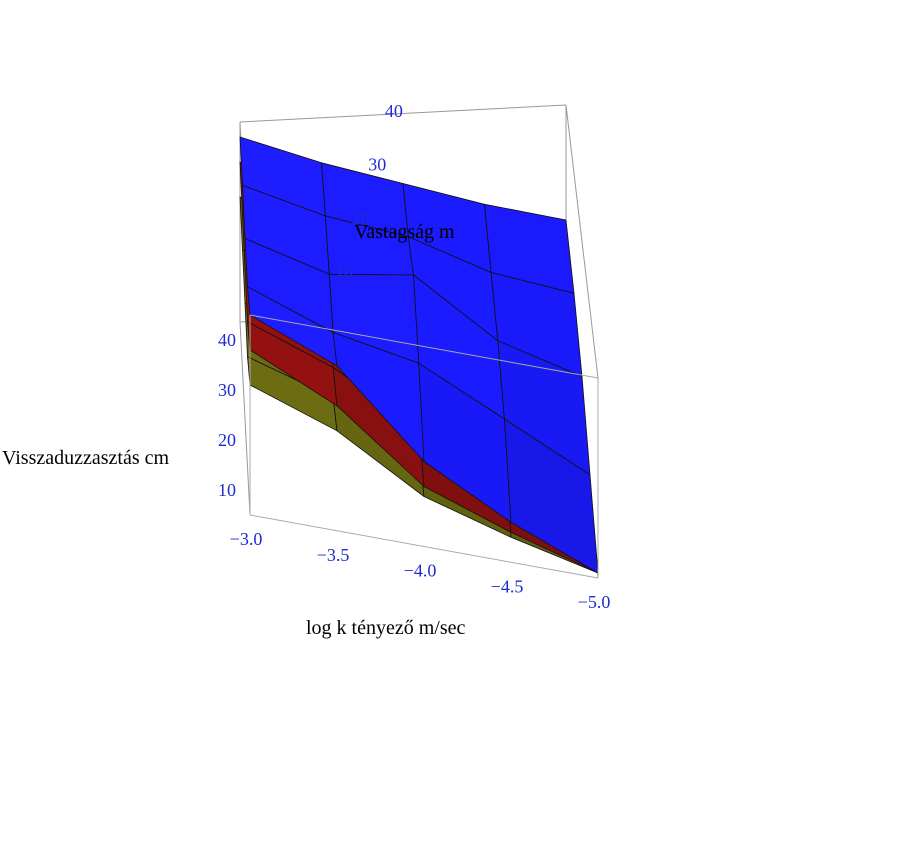  Describe the element at coordinates (420, 571) in the screenshot. I see `x-tick-label-2: −4.0` at that location.